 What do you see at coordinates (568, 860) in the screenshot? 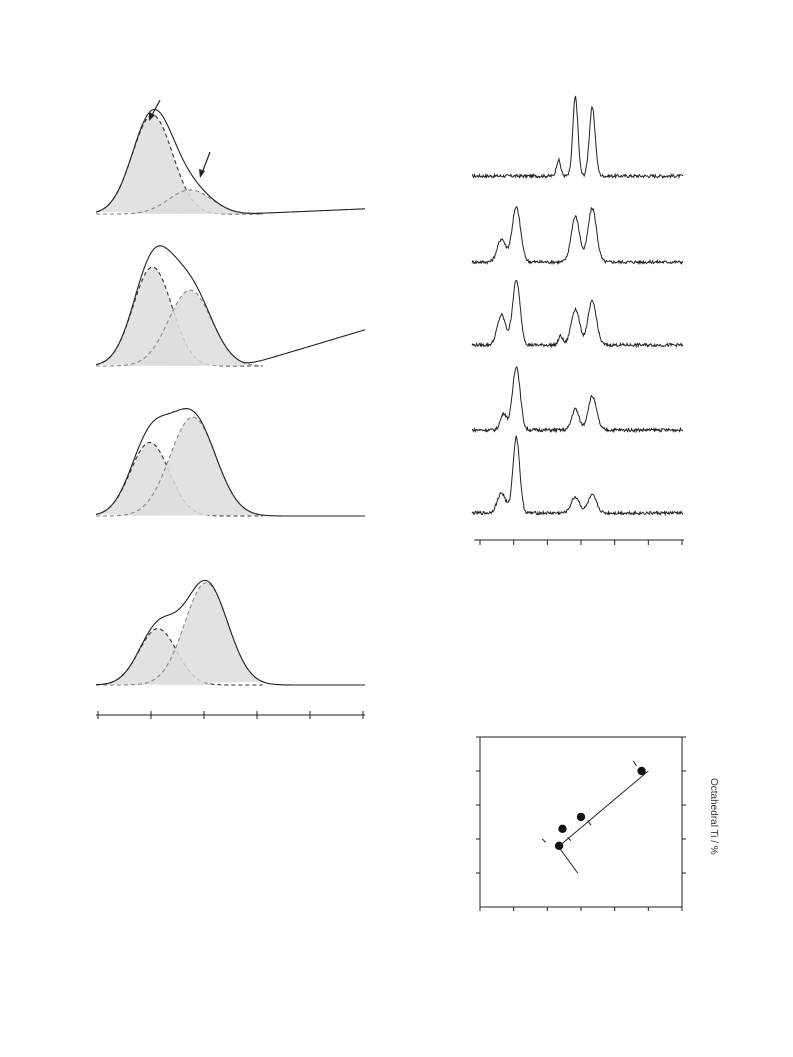
I see `scatter-leader-line` at bounding box center [568, 860].